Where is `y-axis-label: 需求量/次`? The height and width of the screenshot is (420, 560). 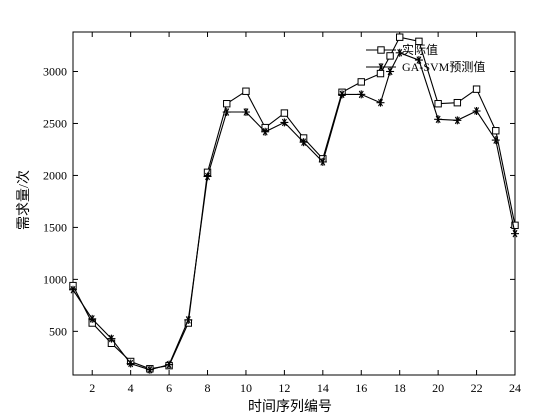
y-axis-label: 需求量/次 is located at coordinates (24, 200).